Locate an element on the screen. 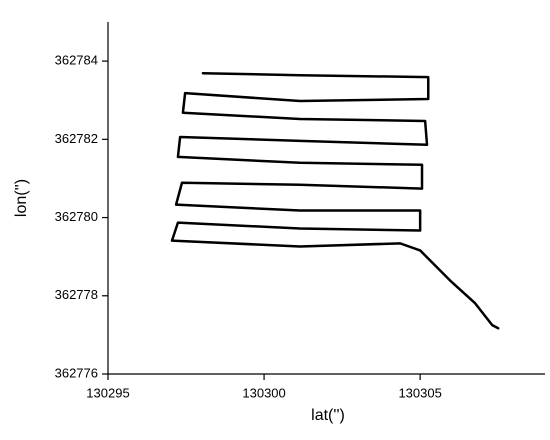  y-axis-title: lon('') is located at coordinates (21, 198).